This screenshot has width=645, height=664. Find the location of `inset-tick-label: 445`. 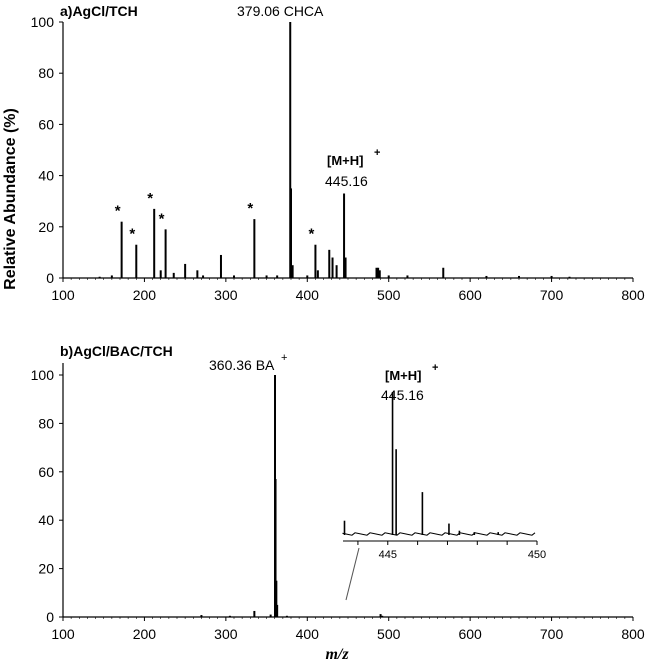

inset-tick-label: 445 is located at coordinates (388, 555).